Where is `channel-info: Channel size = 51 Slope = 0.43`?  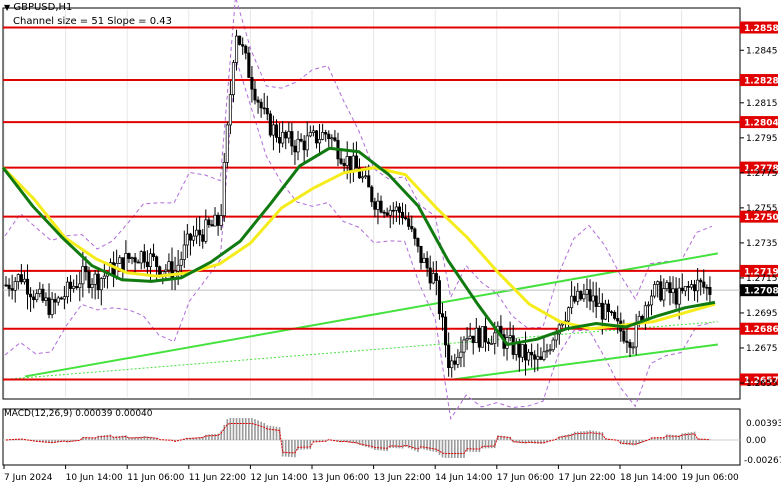 channel-info: Channel size = 51 Slope = 0.43 is located at coordinates (93, 21).